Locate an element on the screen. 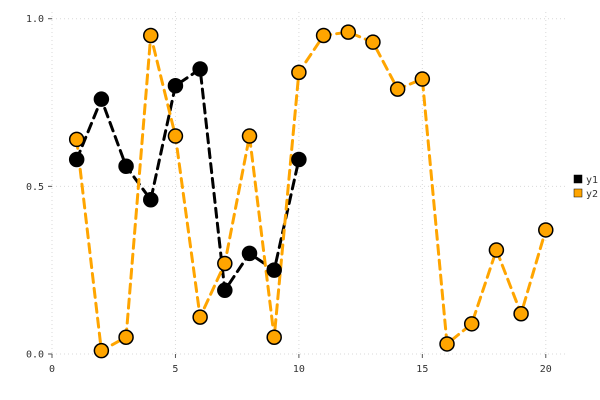 The height and width of the screenshot is (400, 600). legend-swatch-y2 is located at coordinates (578, 193).